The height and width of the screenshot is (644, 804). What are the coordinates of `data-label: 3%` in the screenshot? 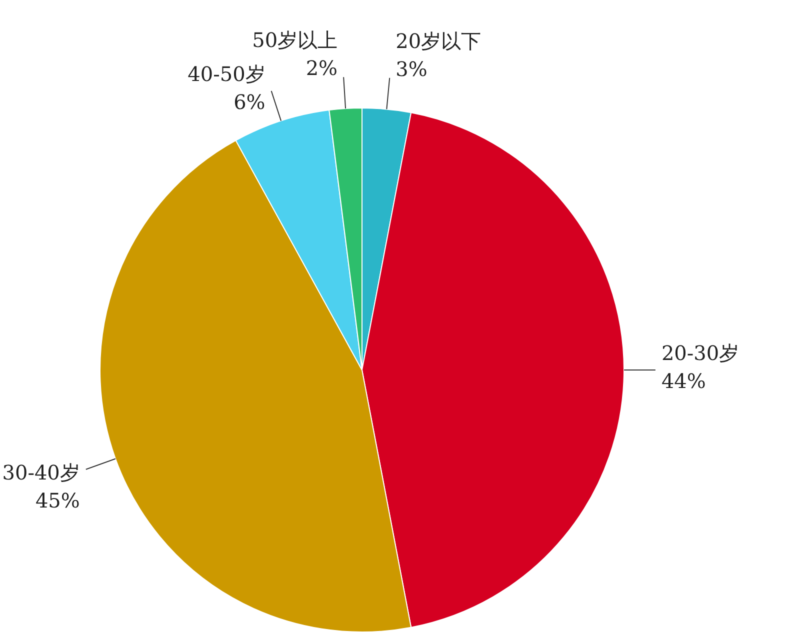 It's located at (412, 68).